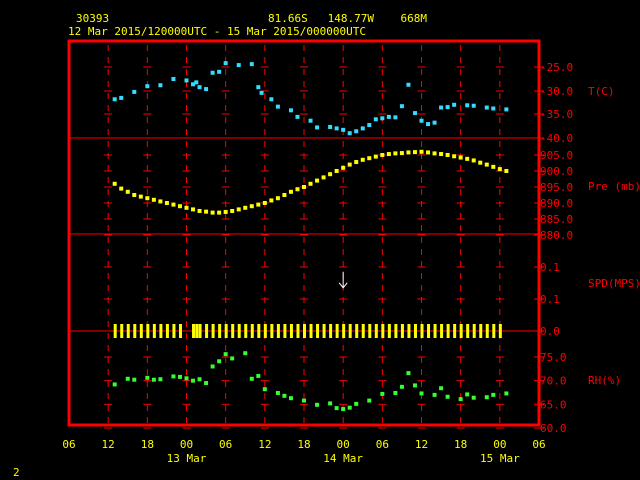  I want to click on x-tick-label-6: 18, so click(303, 444).